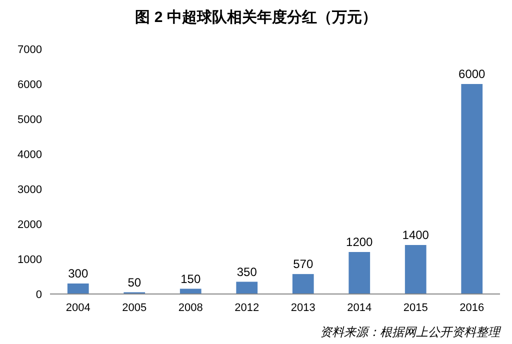 The width and height of the screenshot is (512, 344). I want to click on text: 资料来源：根据网上公开资料整理, so click(411, 332).